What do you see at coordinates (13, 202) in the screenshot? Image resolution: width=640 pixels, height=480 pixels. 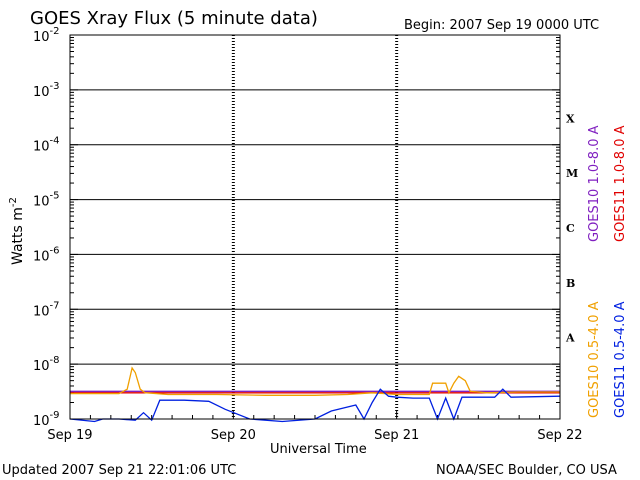 I see `y-axis-label-exp: -2` at bounding box center [13, 202].